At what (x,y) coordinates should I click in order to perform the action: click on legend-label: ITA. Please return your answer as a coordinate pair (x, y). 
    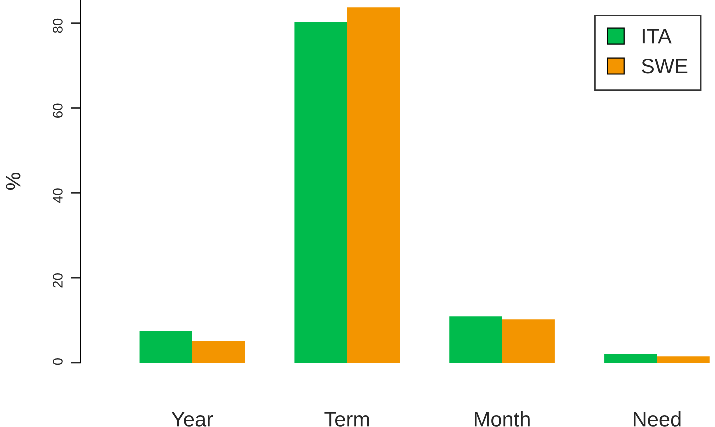
    Looking at the image, I should click on (657, 36).